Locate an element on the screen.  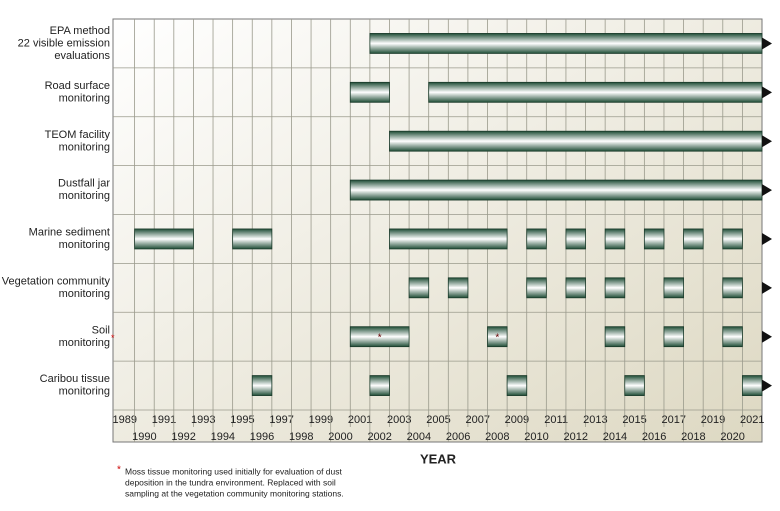
year-label: 2006 is located at coordinates (458, 437).